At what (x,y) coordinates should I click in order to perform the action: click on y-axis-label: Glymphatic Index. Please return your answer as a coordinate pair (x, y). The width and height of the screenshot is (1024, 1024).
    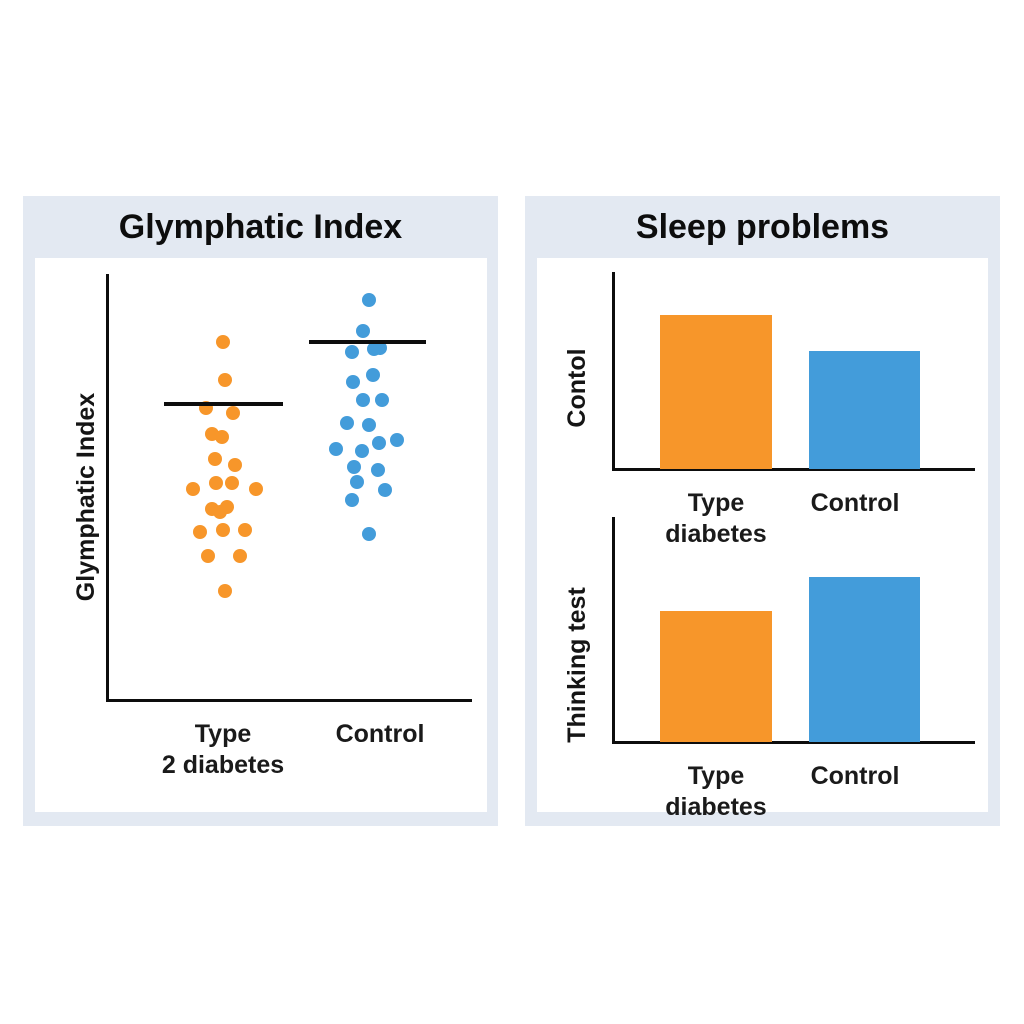
    Looking at the image, I should click on (86, 497).